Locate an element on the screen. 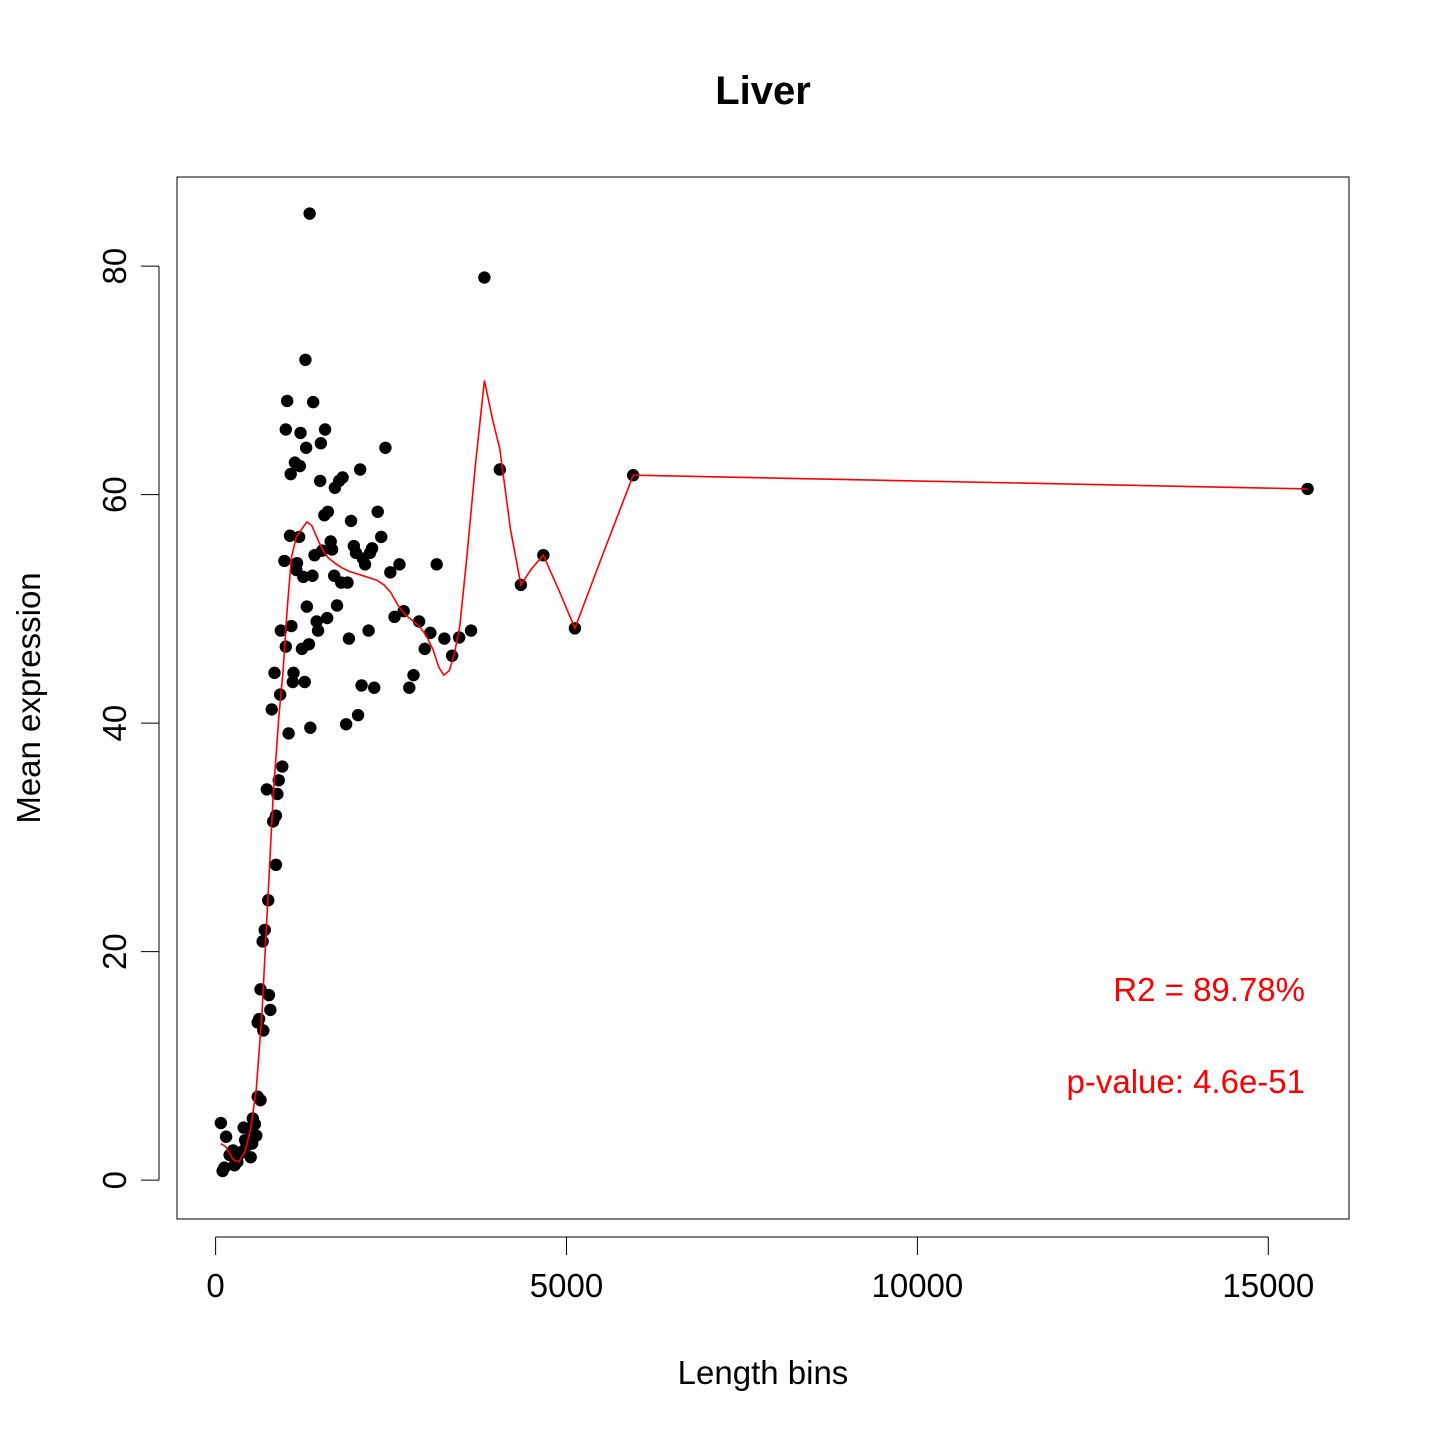  y-tick-label: 80 is located at coordinates (114, 266).